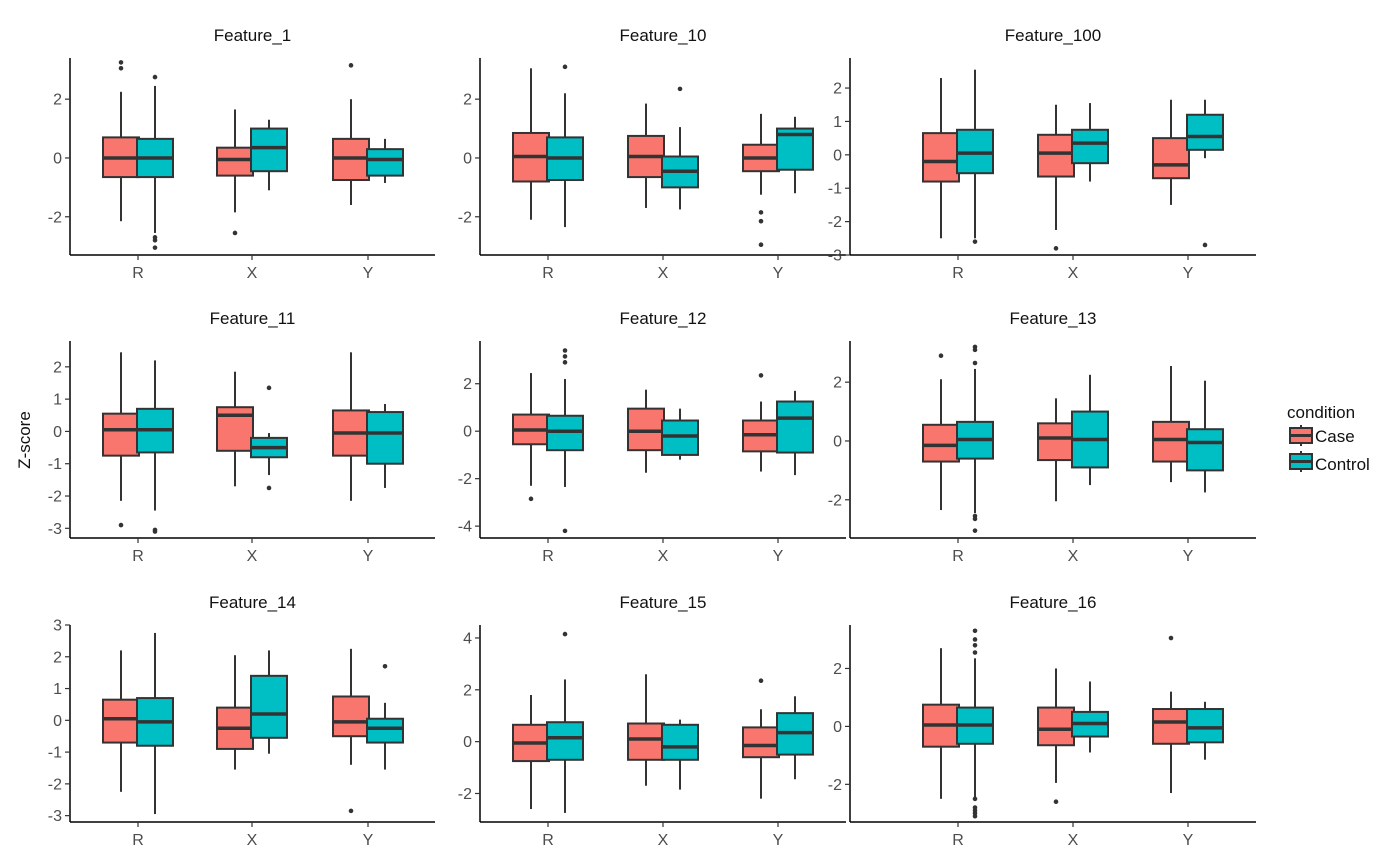 Image resolution: width=1400 pixels, height=865 pixels. I want to click on panel-feature-14: Feature_14 -3 -2 -1 0 1 2 3 R X Y, so click(241, 721).